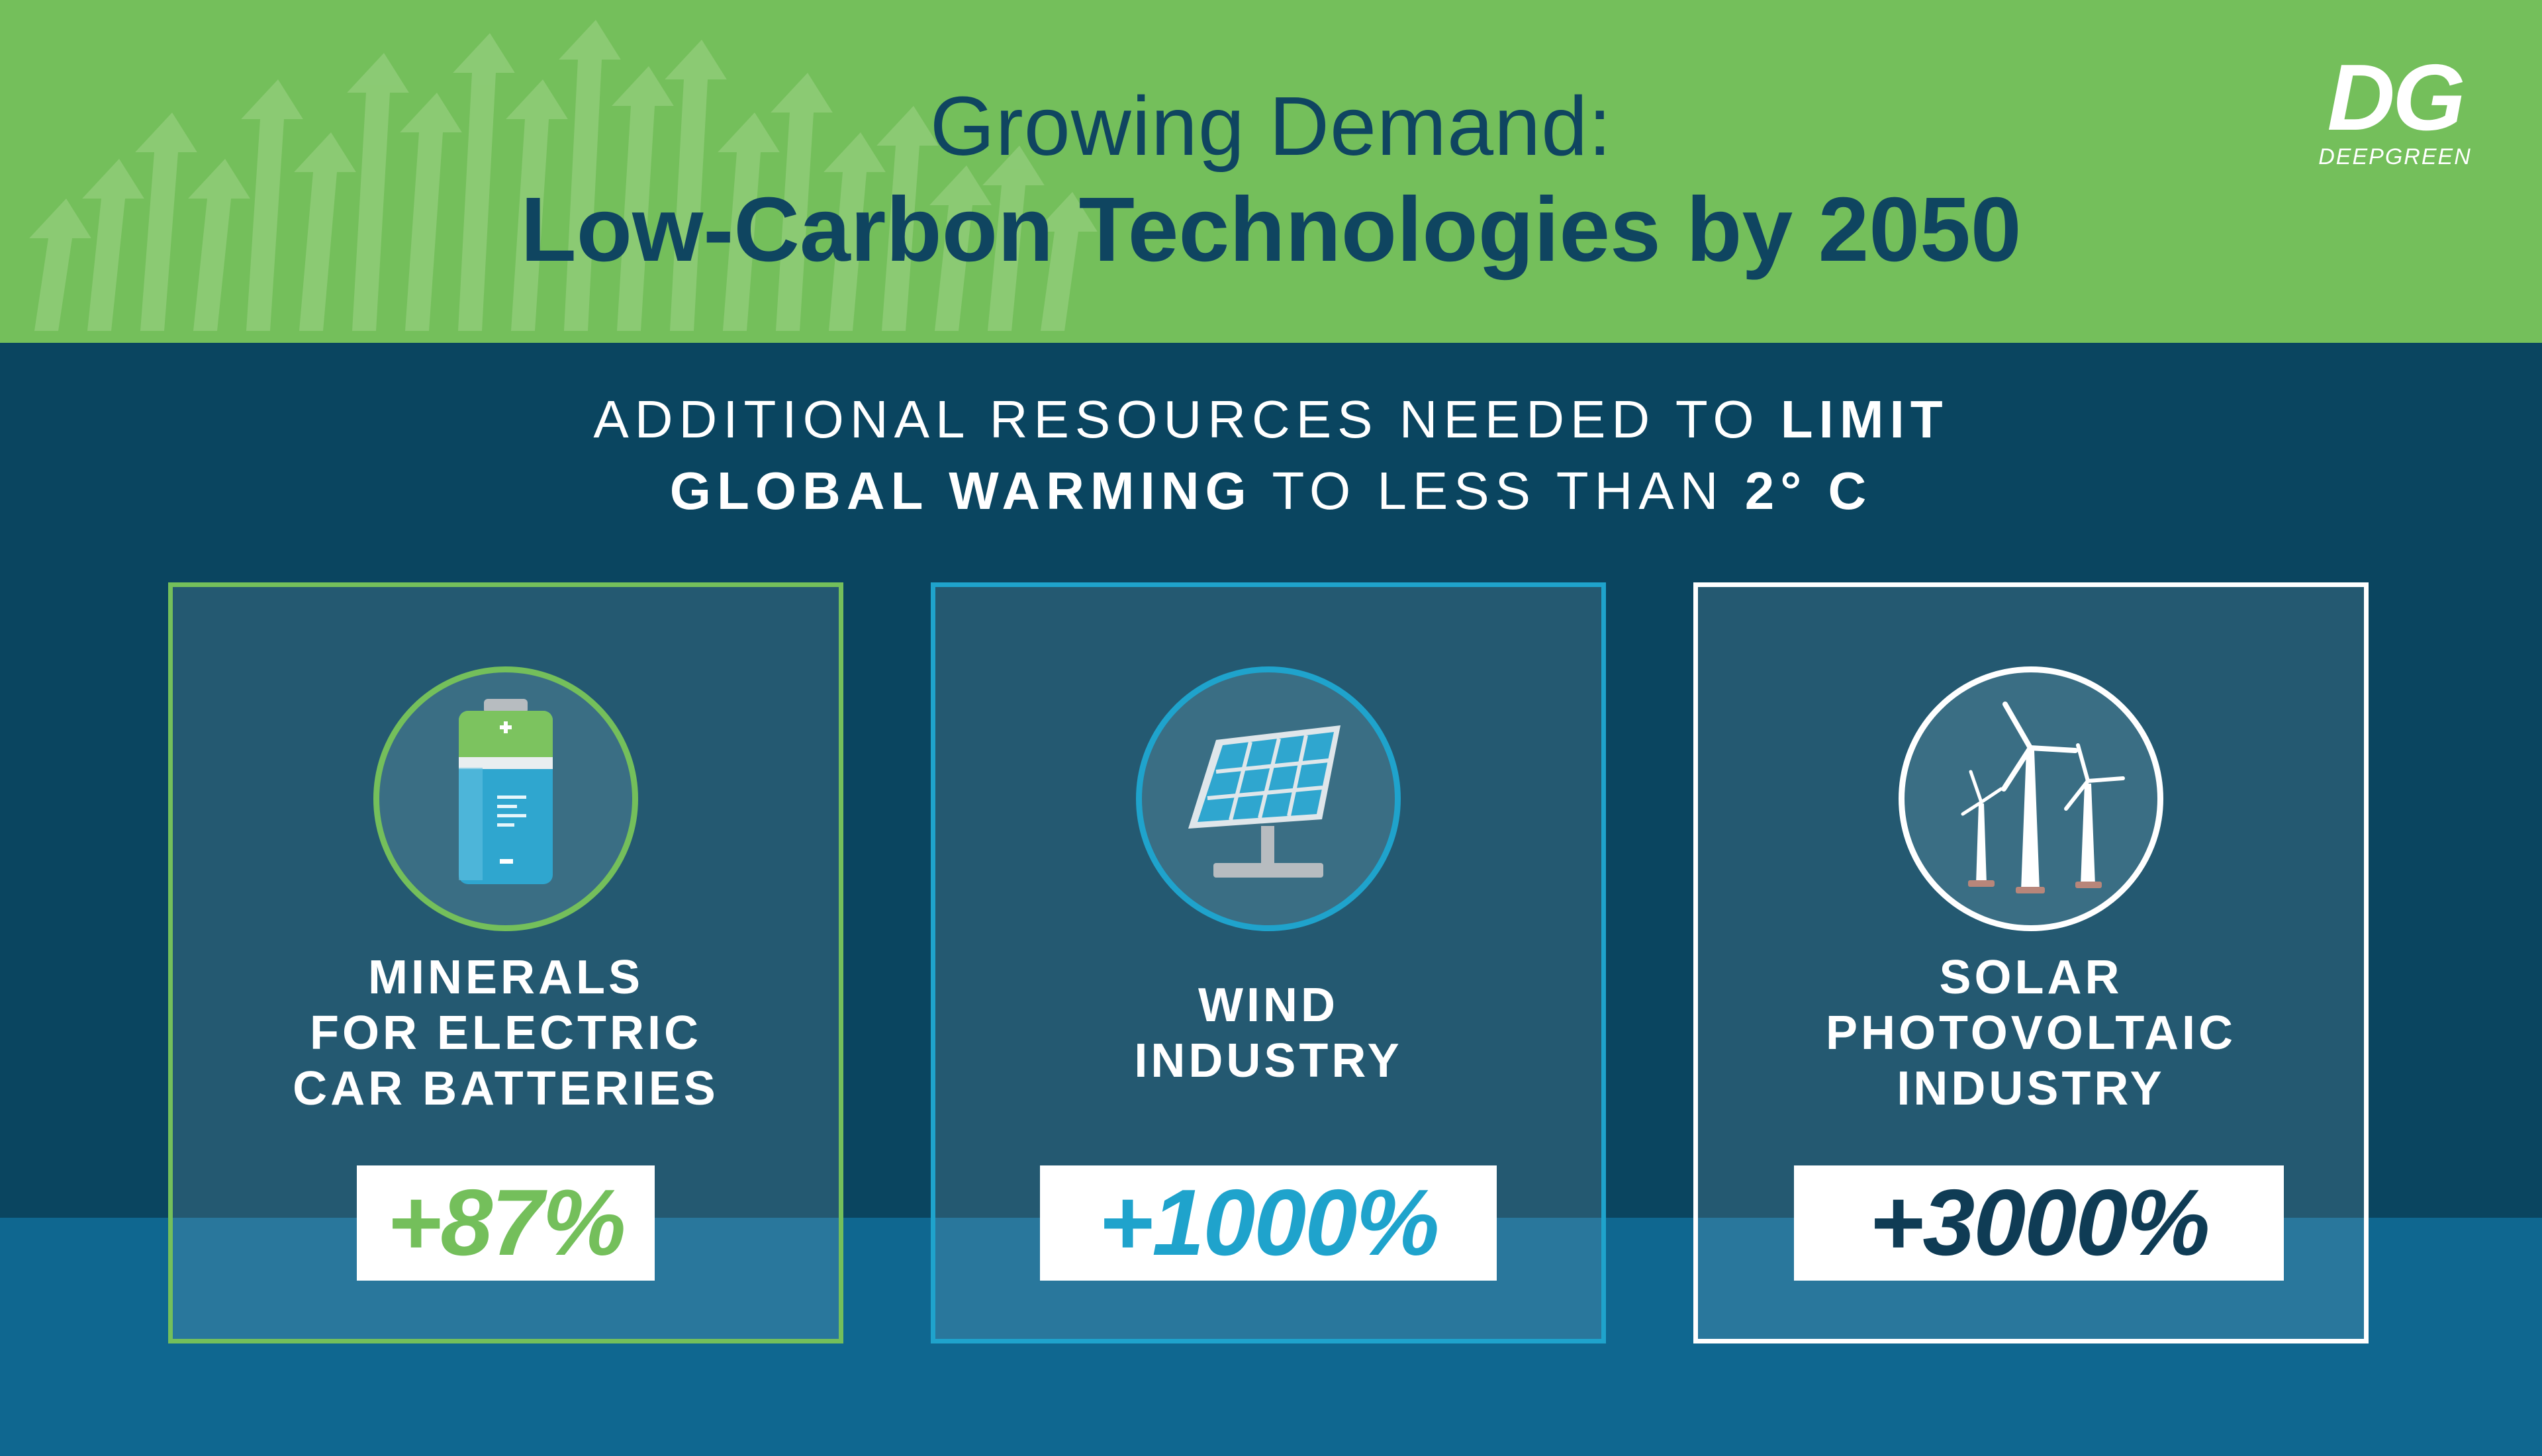  I want to click on card-wind: WIND INDUSTRY +1000%, so click(1269, 963).